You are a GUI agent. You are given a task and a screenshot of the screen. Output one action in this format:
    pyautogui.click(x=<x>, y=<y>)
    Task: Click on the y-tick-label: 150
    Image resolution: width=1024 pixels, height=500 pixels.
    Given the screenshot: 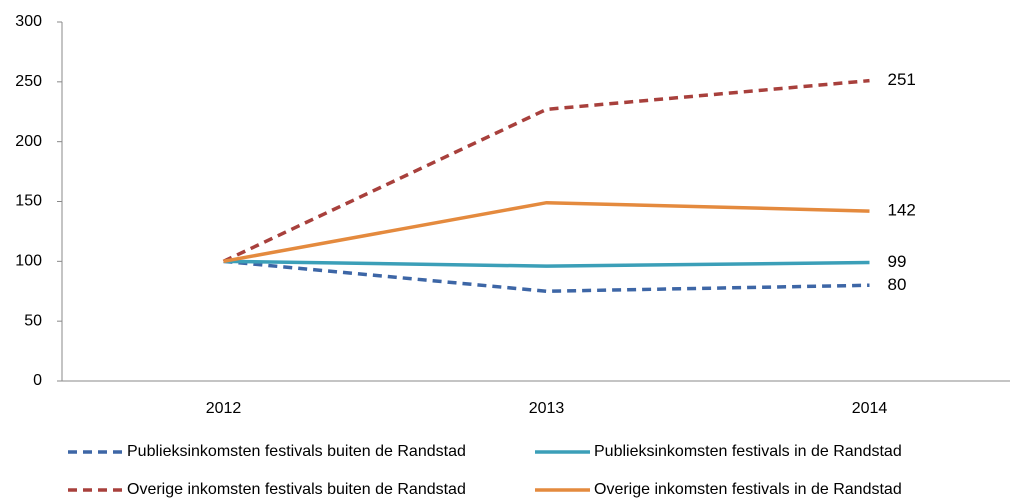 What is the action you would take?
    pyautogui.click(x=28, y=201)
    